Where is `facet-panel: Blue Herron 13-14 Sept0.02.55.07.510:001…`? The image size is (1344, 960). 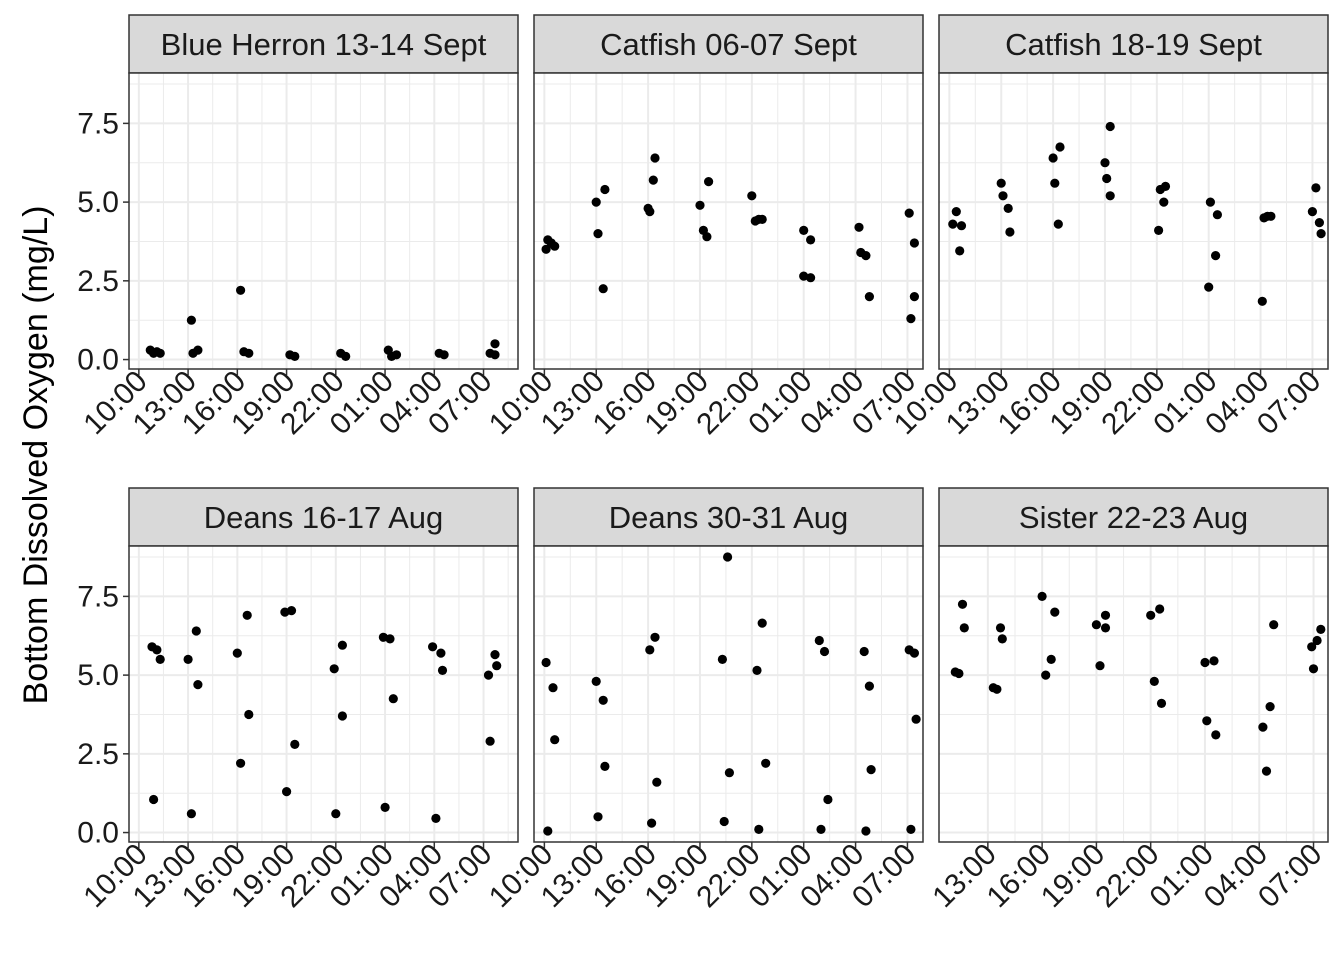
facet-panel: Blue Herron 13-14 Sept0.02.55.07.510:001… is located at coordinates (298, 227).